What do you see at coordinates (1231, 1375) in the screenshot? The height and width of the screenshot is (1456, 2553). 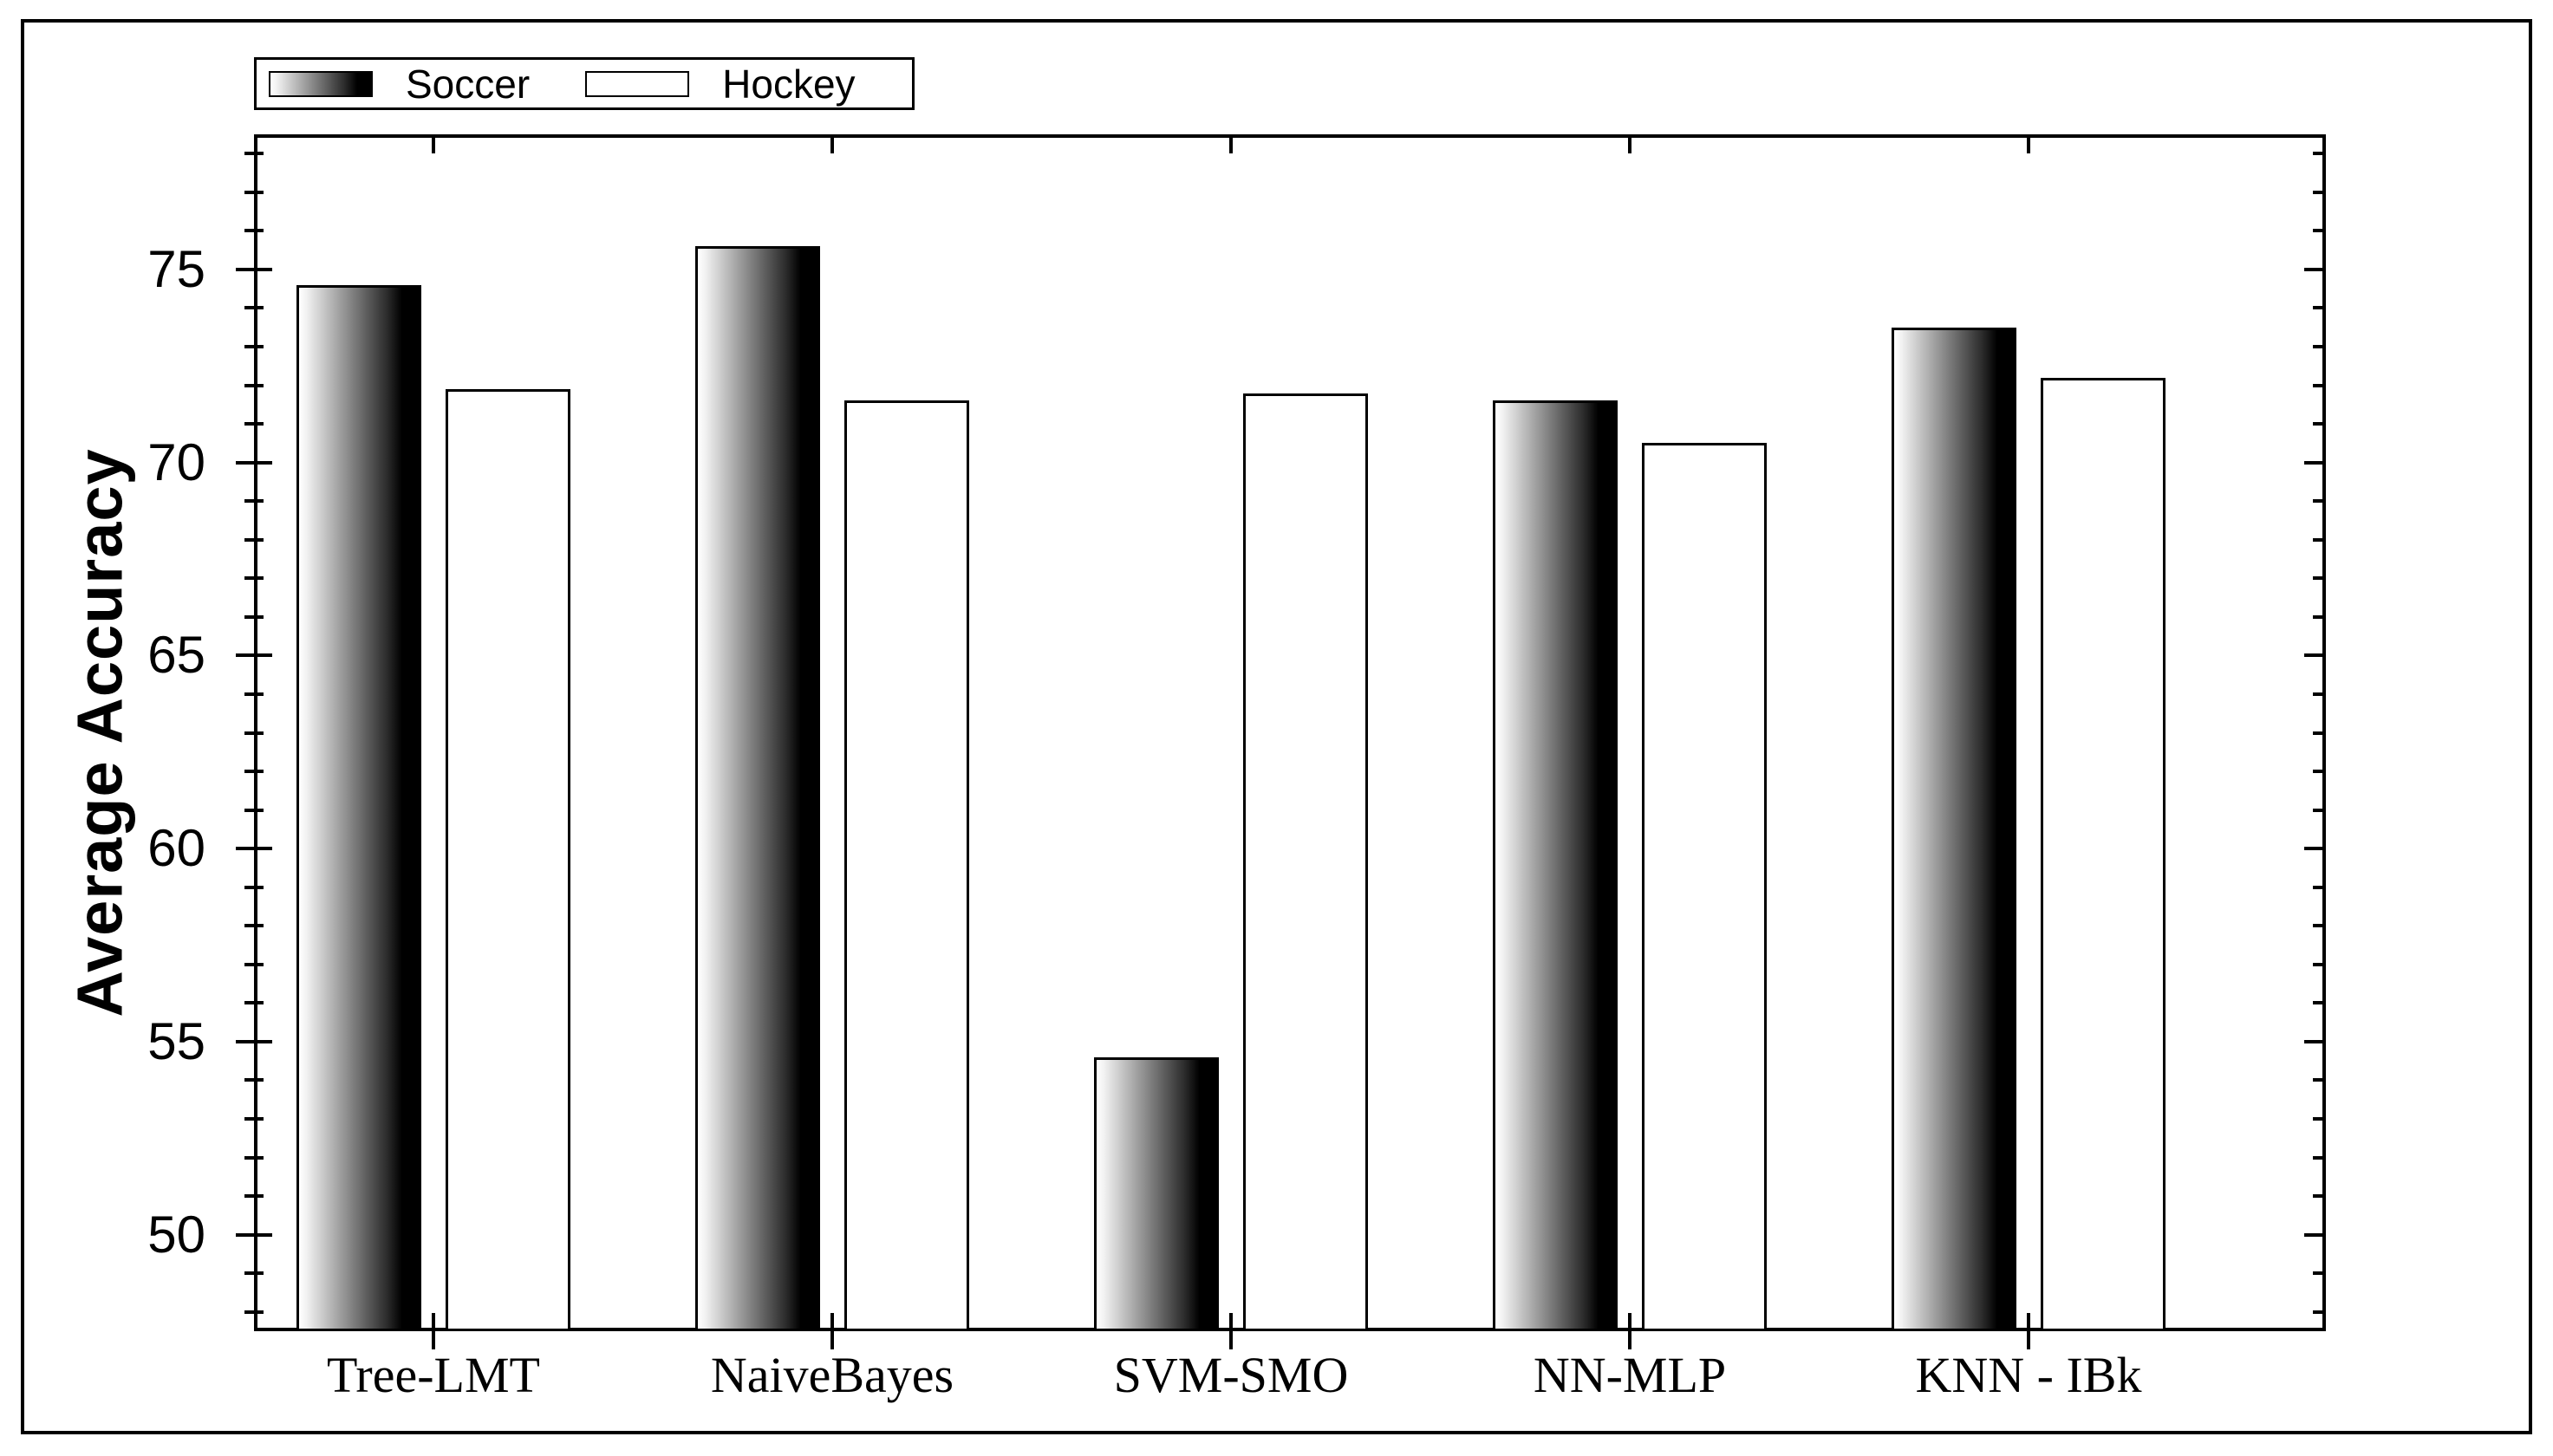 I see `x-category-label: SVM-SMO` at bounding box center [1231, 1375].